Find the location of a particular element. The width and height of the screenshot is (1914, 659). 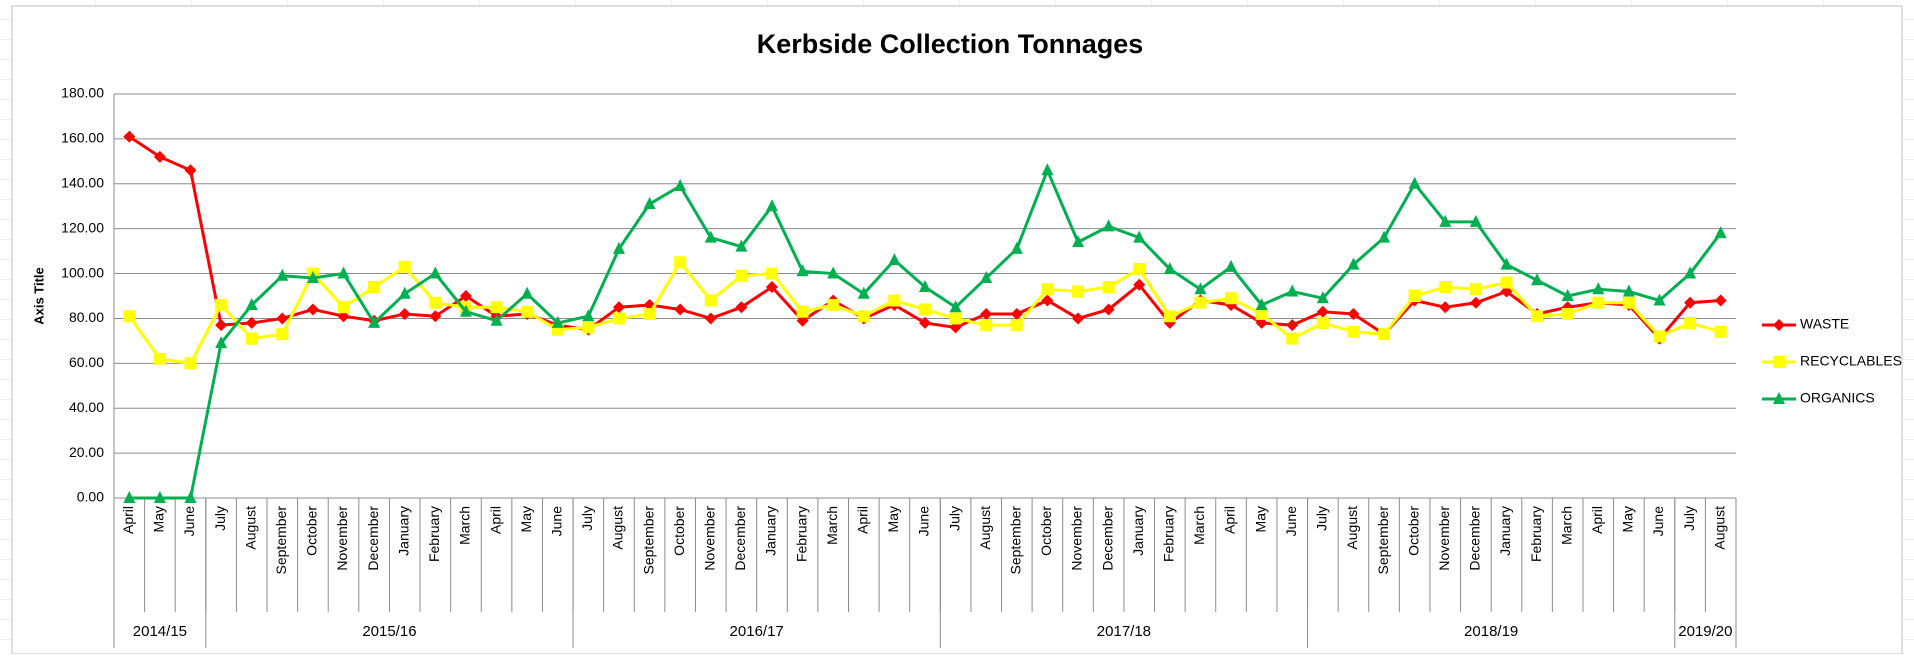

group-label: 2019/20 is located at coordinates (1705, 631).